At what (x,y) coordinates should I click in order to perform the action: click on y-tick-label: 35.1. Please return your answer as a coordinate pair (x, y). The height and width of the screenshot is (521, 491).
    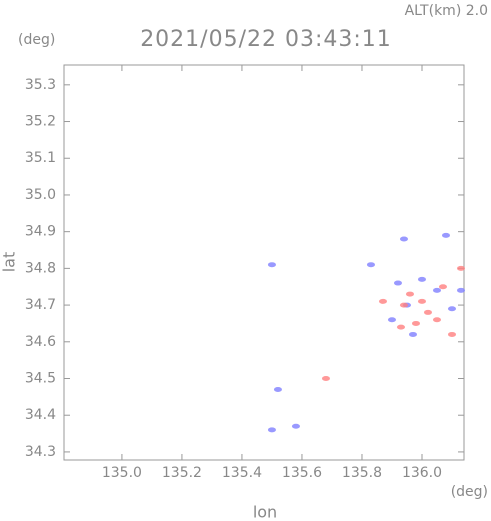
    Looking at the image, I should click on (40, 158).